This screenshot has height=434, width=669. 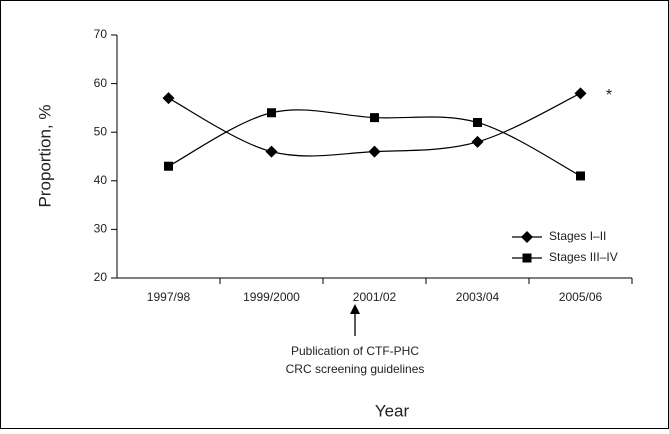 I want to click on x-tick-label: 1999/2000, so click(x=271, y=297).